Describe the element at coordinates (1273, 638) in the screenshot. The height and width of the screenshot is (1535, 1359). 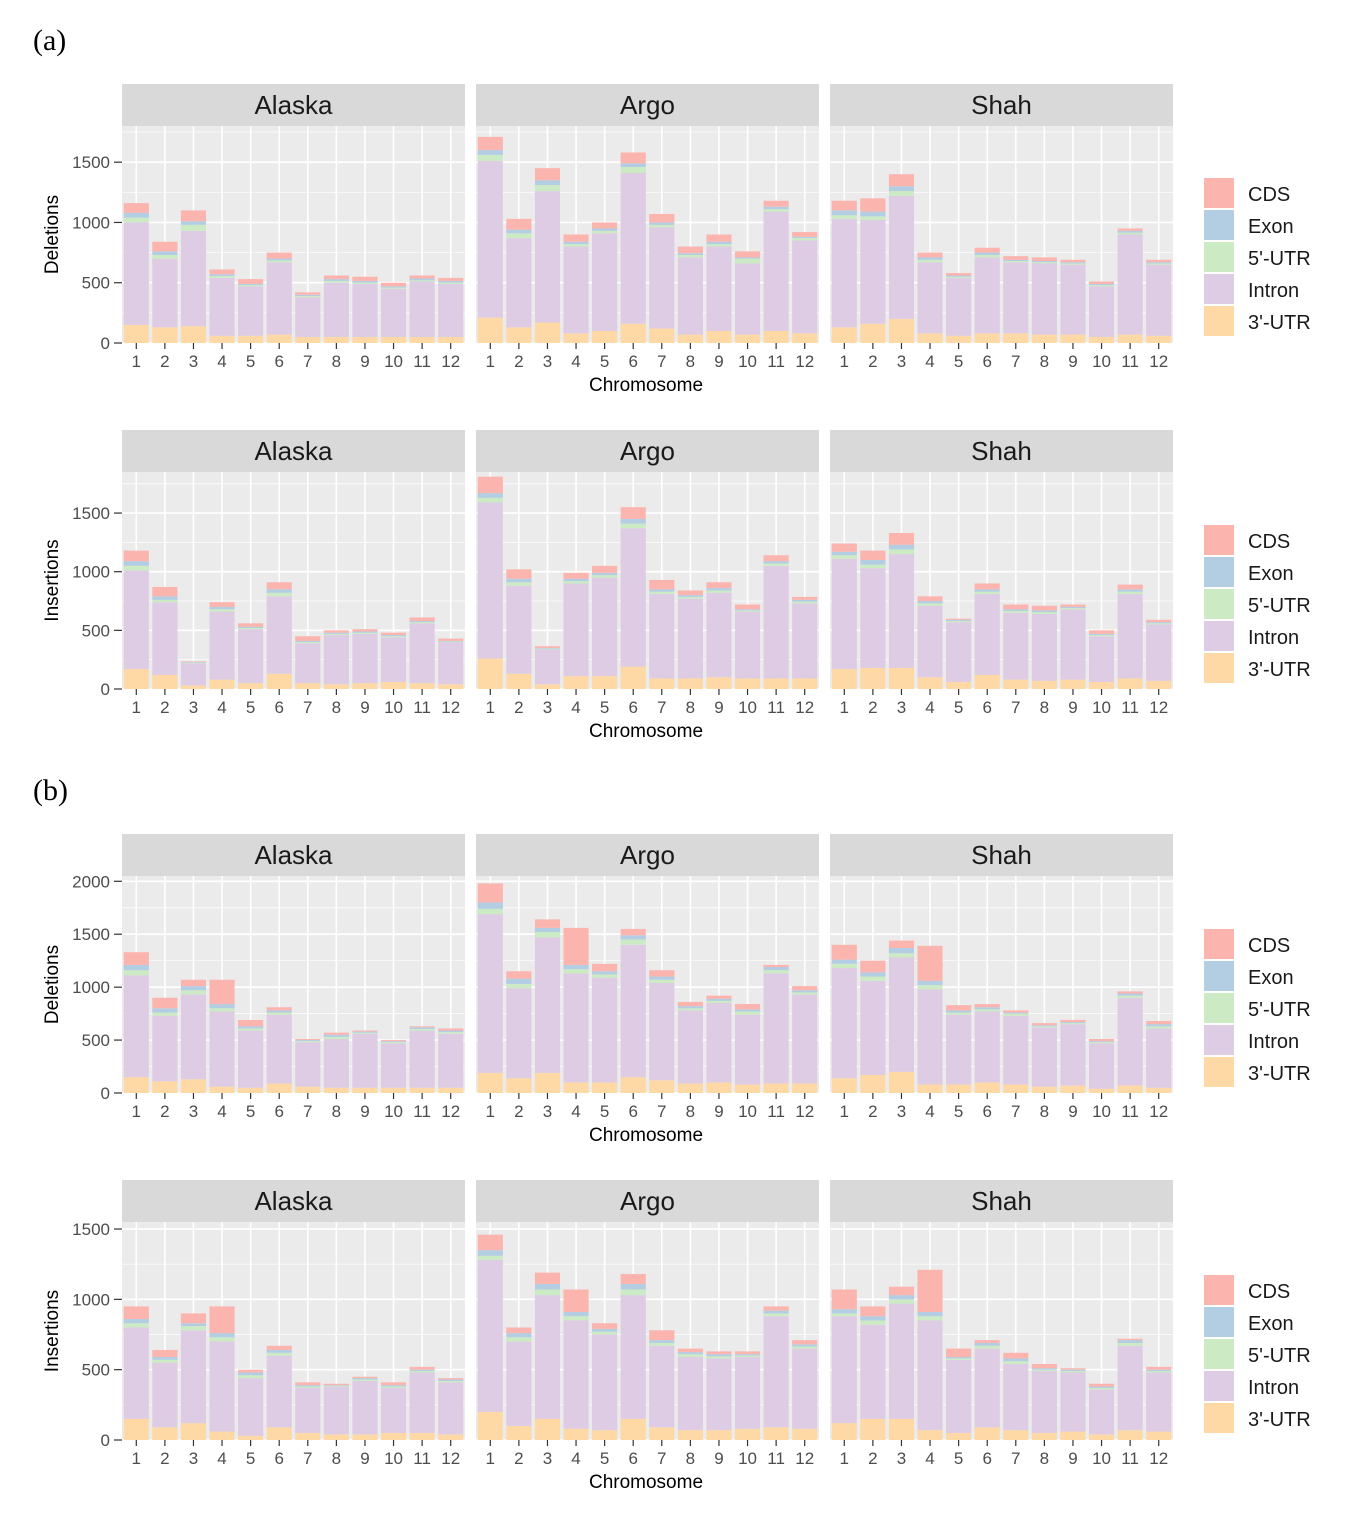
I see `legend-label: Intron` at that location.